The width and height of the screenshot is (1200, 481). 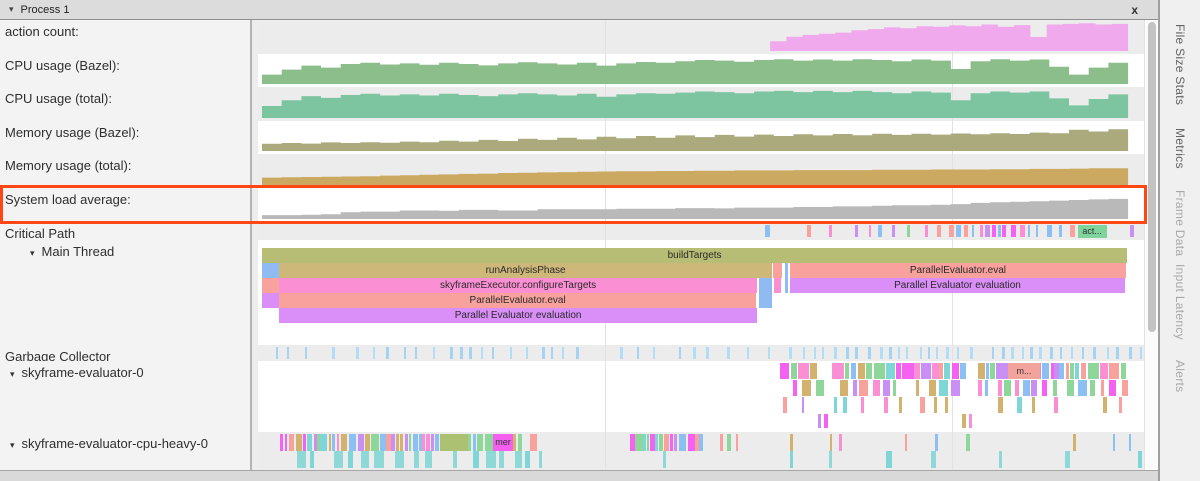 I want to click on side-tab-file-size-stats: File Size Stats, so click(x=1180, y=65).